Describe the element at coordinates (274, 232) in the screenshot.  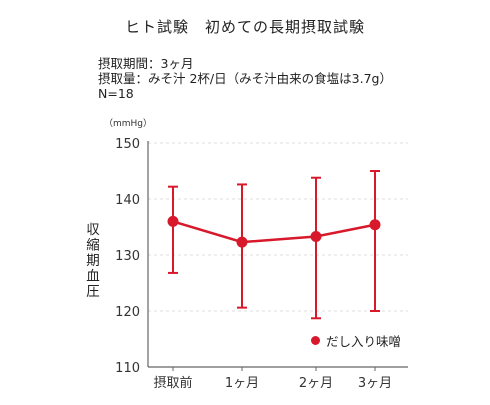
I see `series-line` at that location.